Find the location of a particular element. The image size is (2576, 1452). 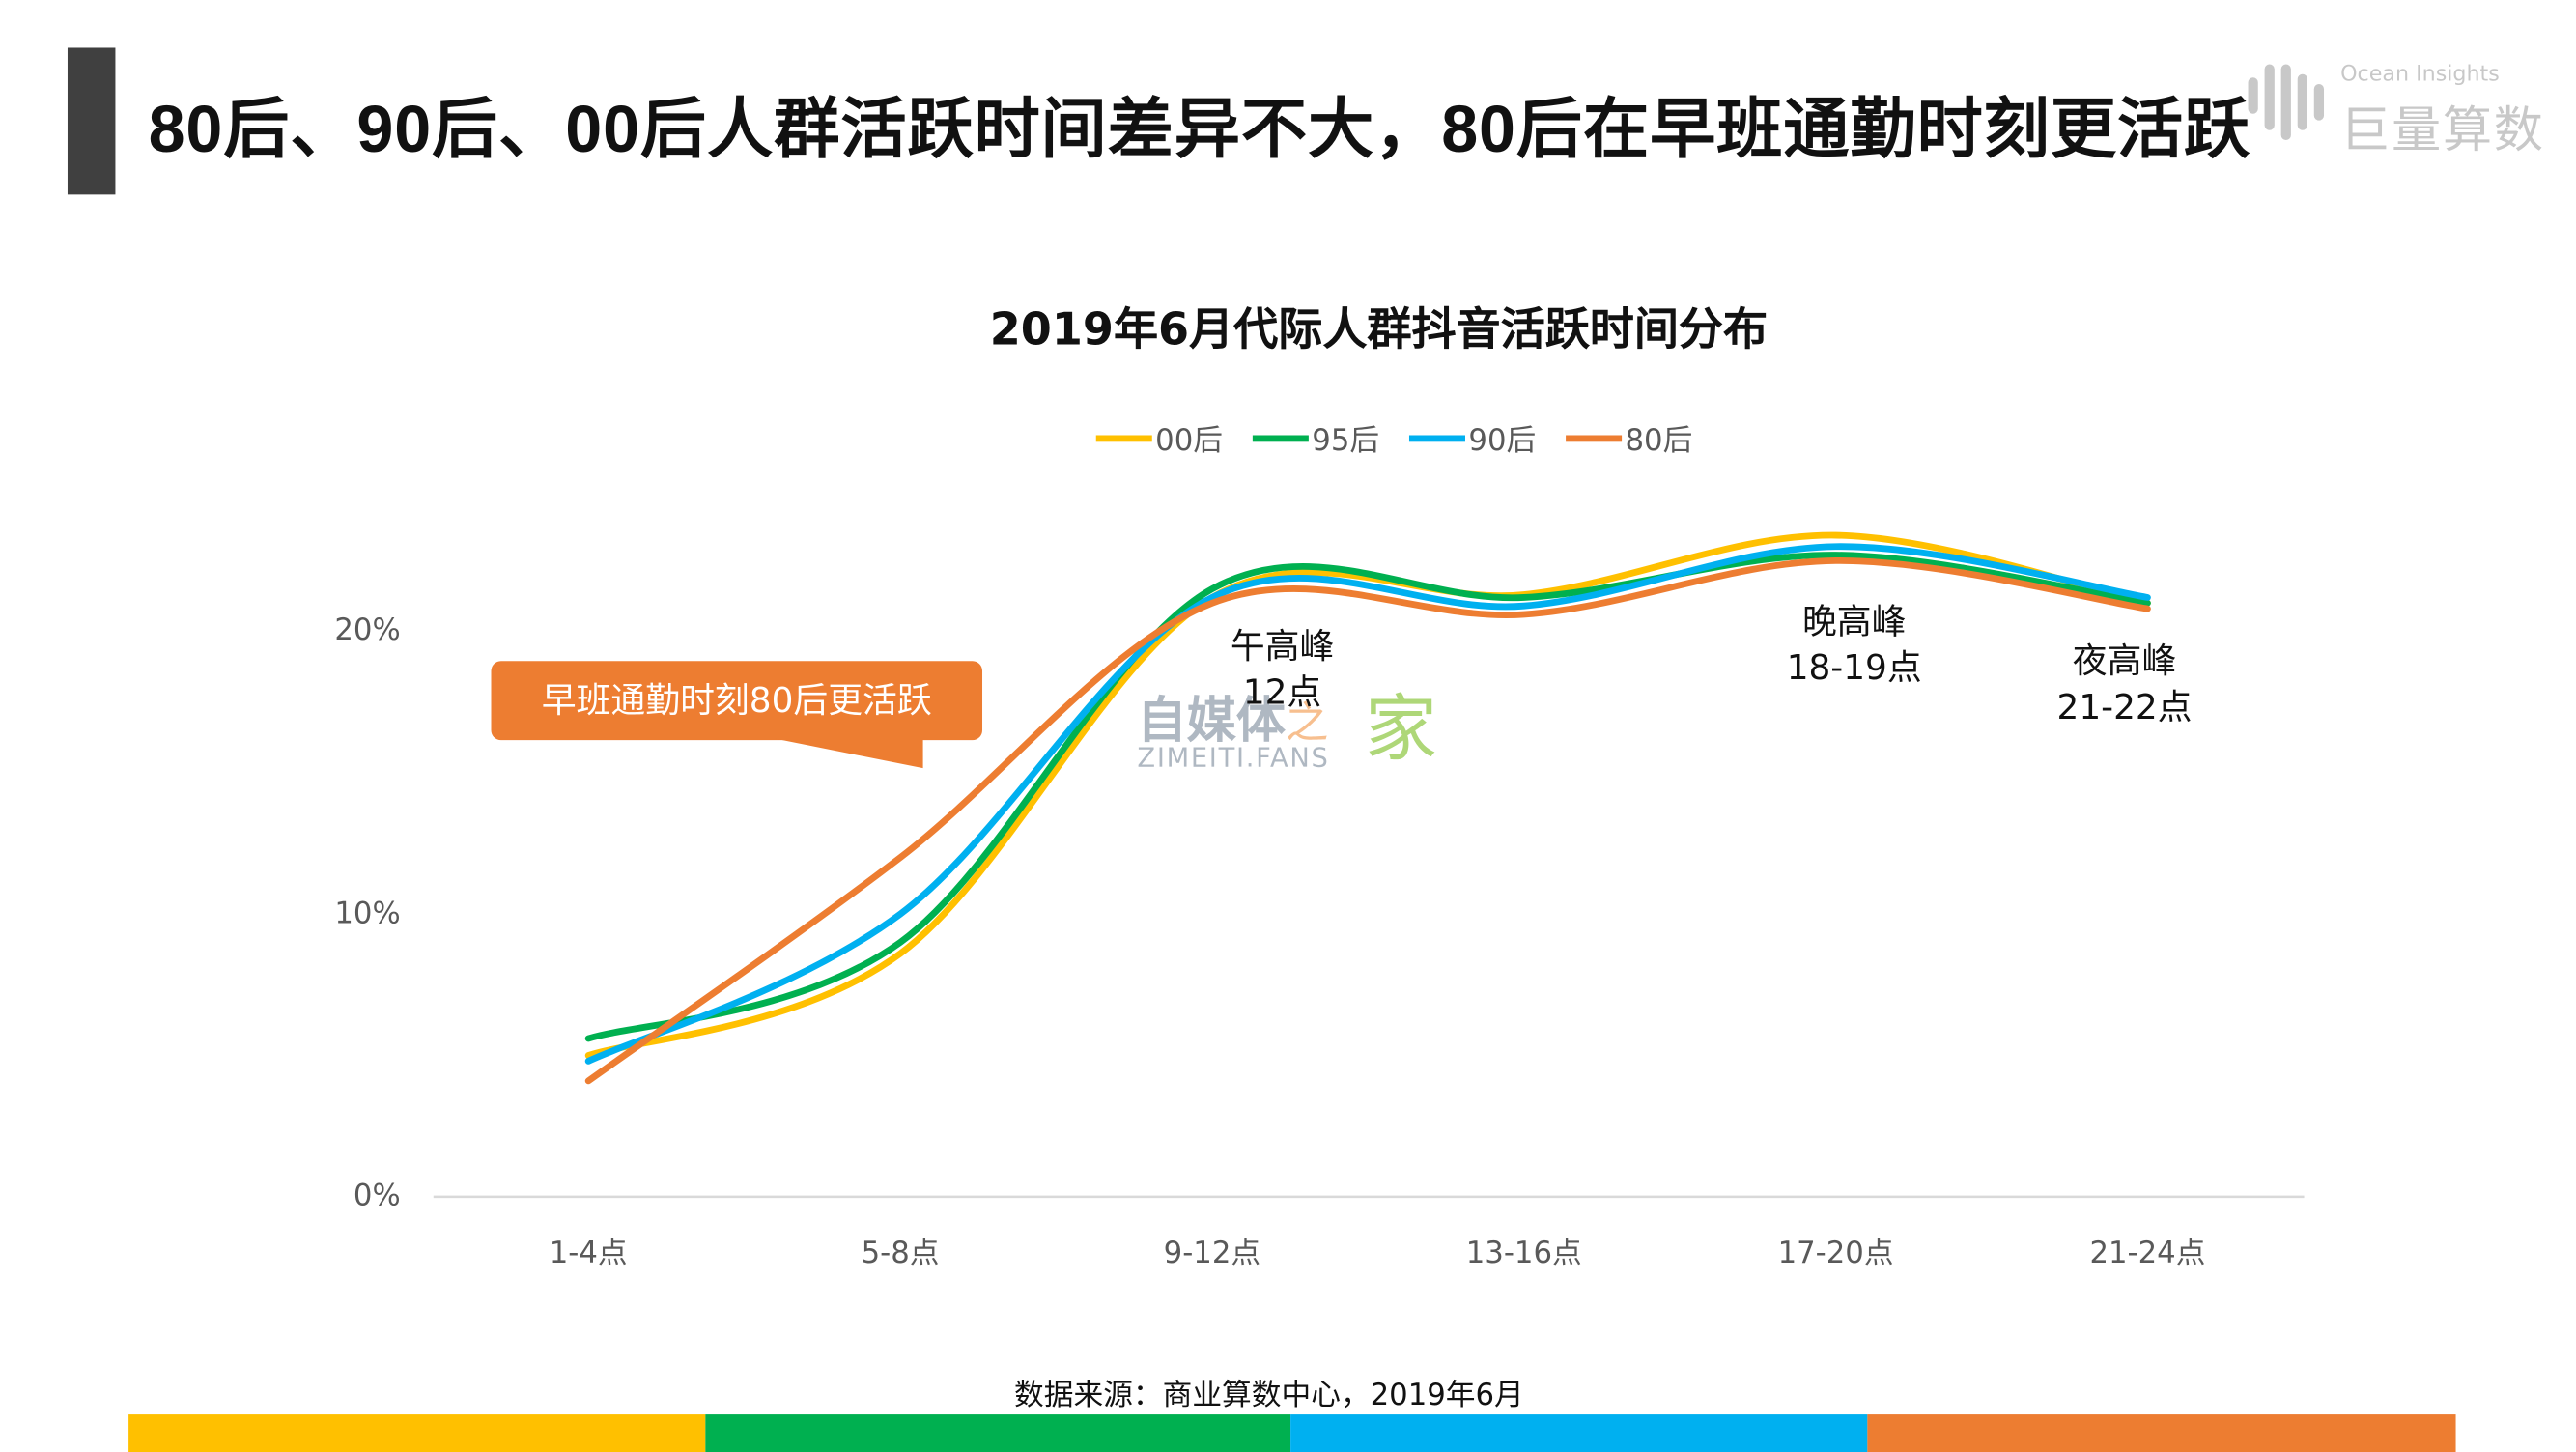

legend-item-90: 90后 is located at coordinates (1472, 438).